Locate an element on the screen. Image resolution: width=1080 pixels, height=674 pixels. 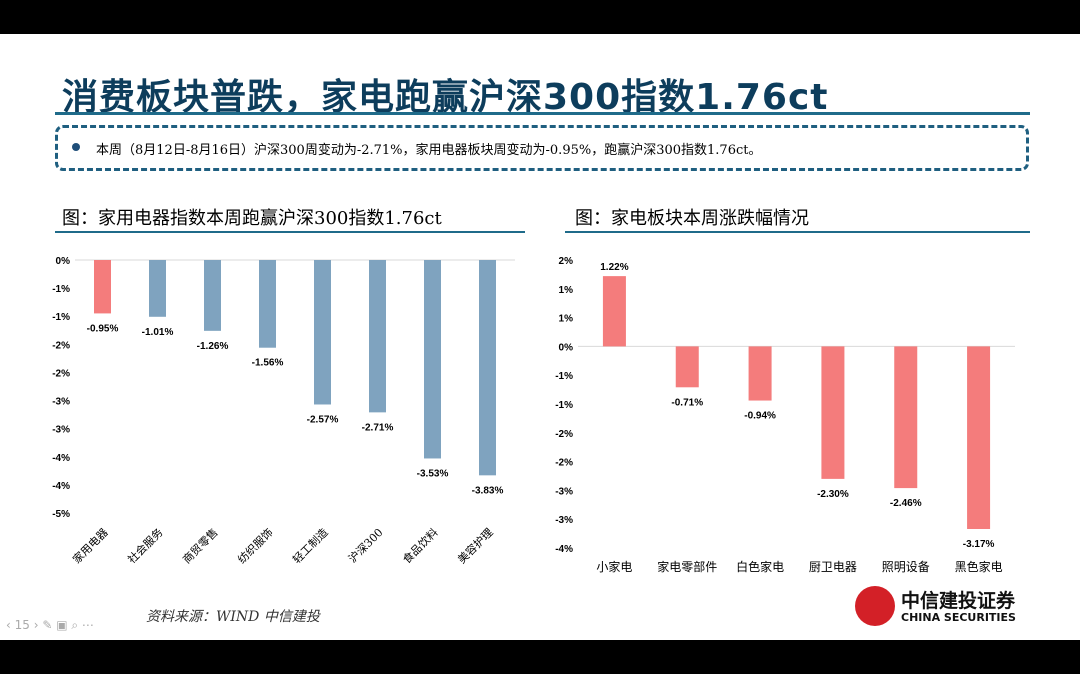
right-chart-title-line is located at coordinates (797, 232).